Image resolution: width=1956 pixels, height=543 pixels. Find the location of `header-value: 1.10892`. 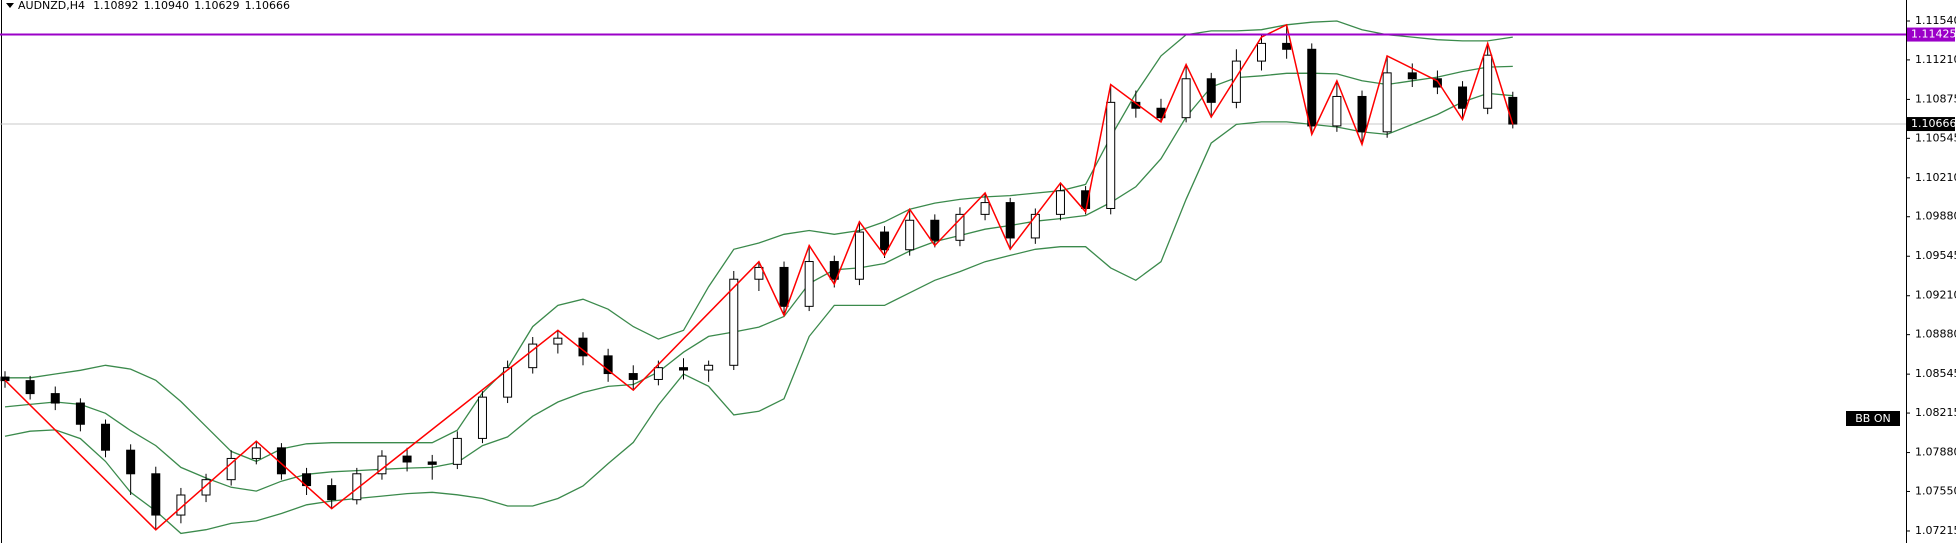

header-value: 1.10892 is located at coordinates (116, 6).